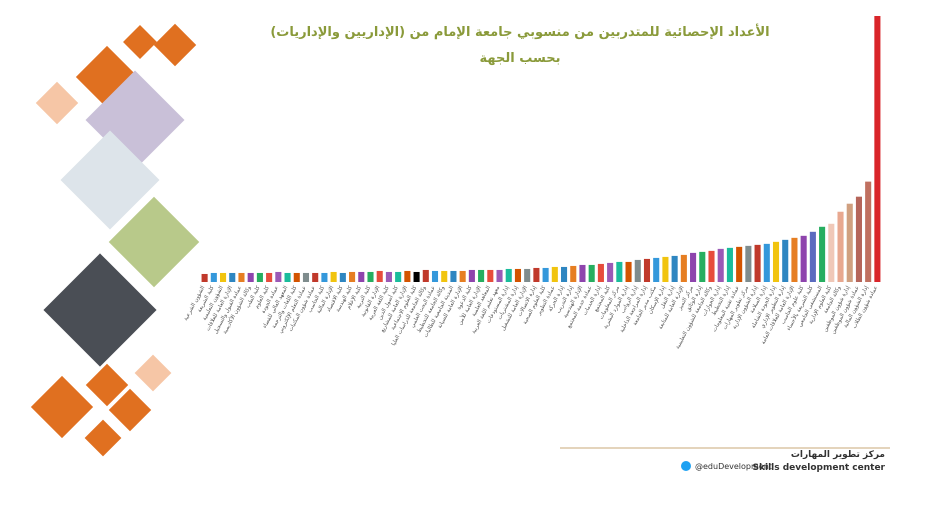 The width and height of the screenshot is (933, 512). What do you see at coordinates (733, 466) in the screenshot?
I see `twitter-handle: @eduDevelopment` at bounding box center [733, 466].